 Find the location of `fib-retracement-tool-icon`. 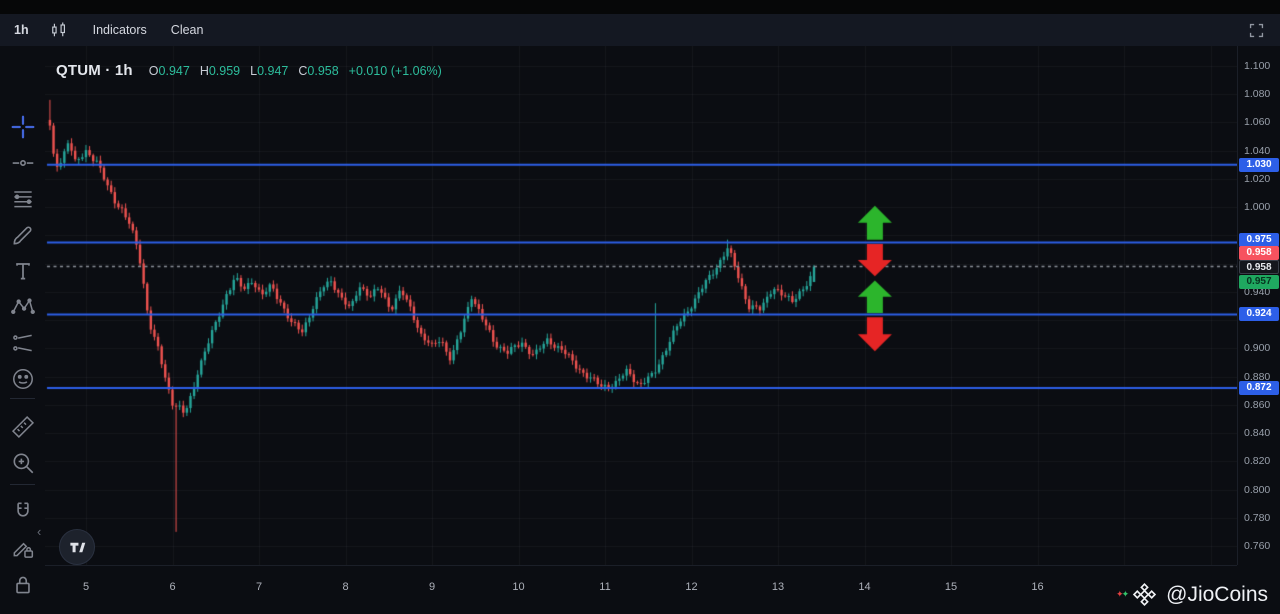

fib-retracement-tool-icon is located at coordinates (23, 199).